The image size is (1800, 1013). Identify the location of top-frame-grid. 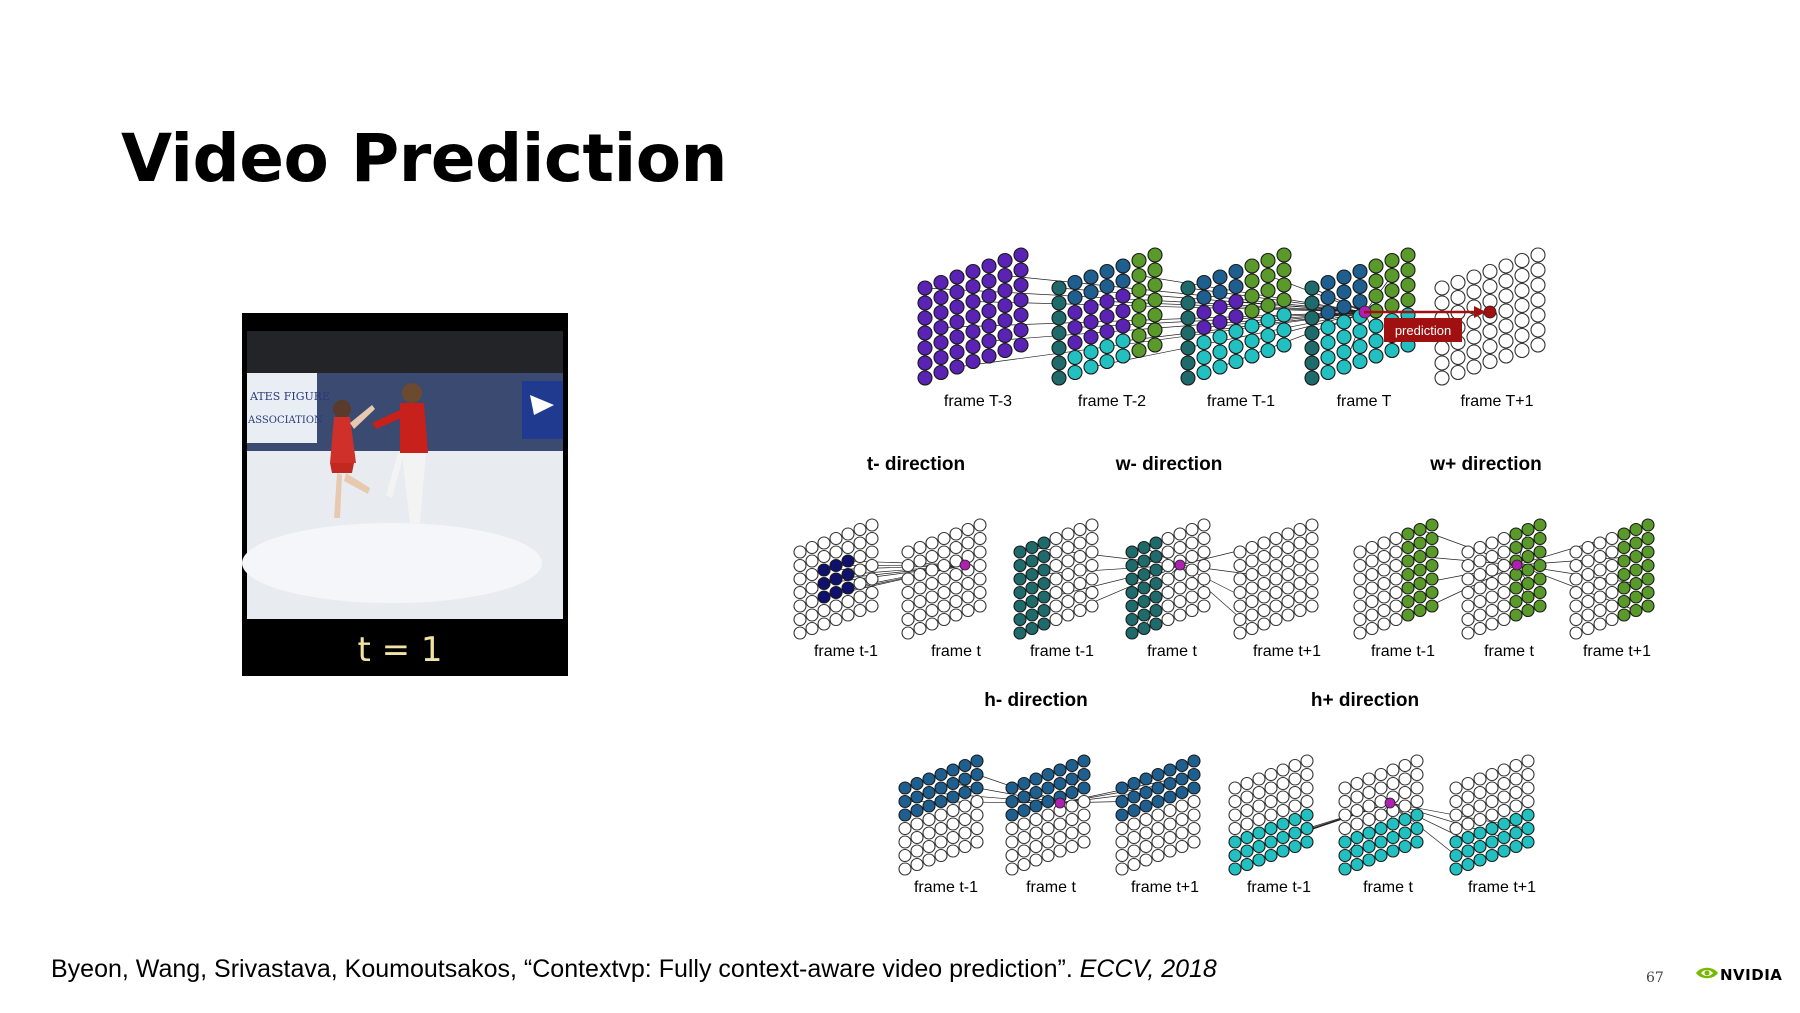
(1236, 316).